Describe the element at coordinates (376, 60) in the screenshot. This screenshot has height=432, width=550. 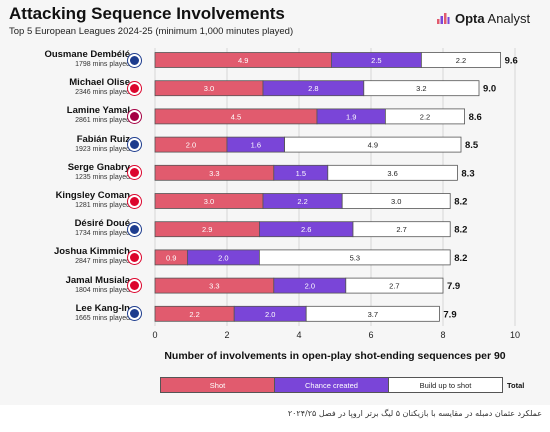
I see `bar-value-label: 2.5` at that location.